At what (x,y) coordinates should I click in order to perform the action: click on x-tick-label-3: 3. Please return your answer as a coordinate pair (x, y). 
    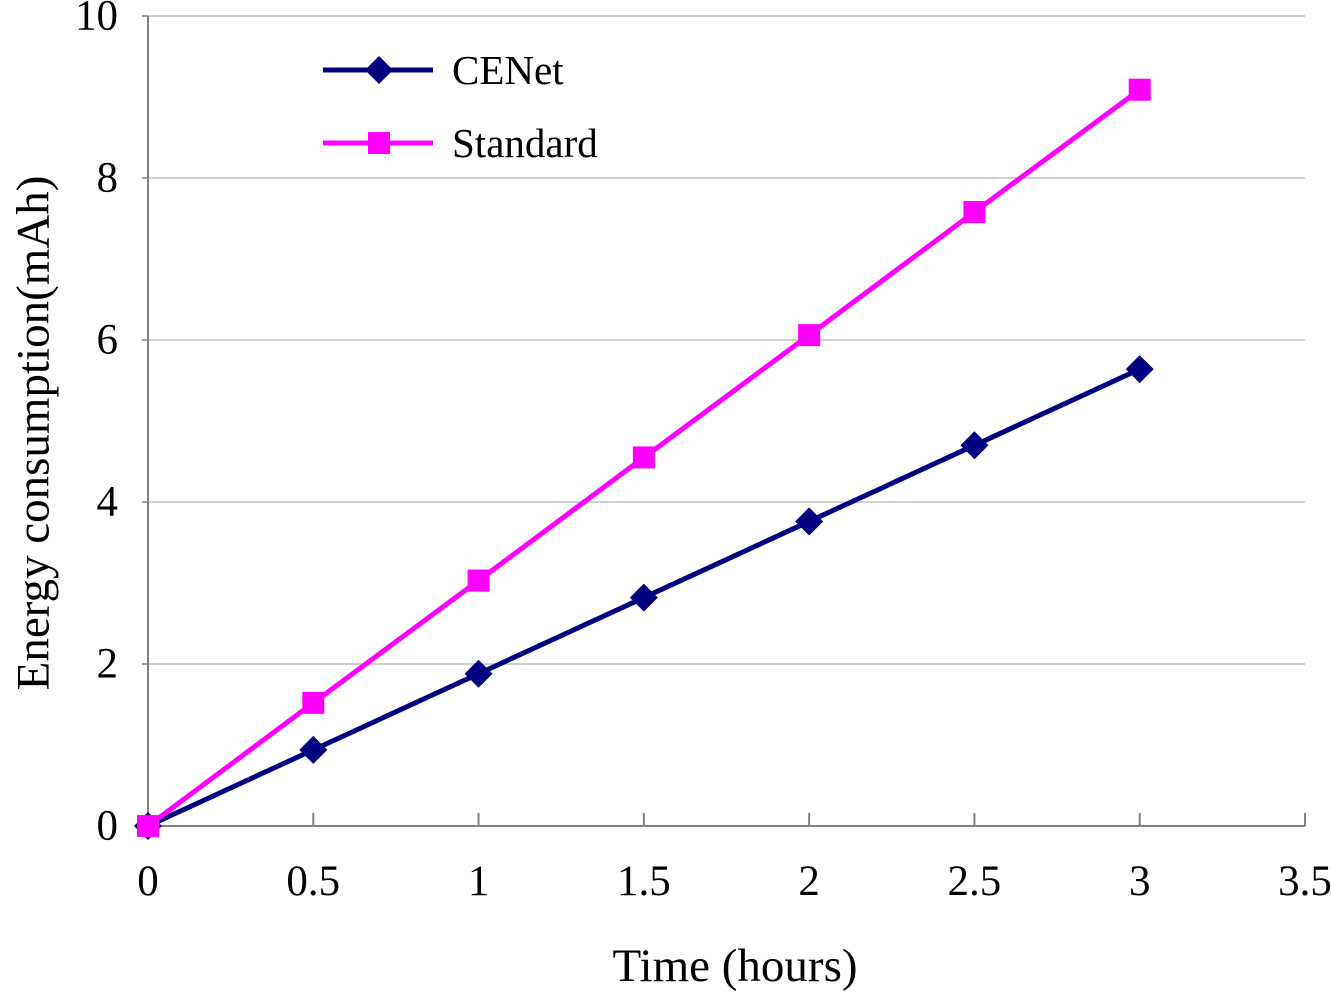
    Looking at the image, I should click on (1139, 881).